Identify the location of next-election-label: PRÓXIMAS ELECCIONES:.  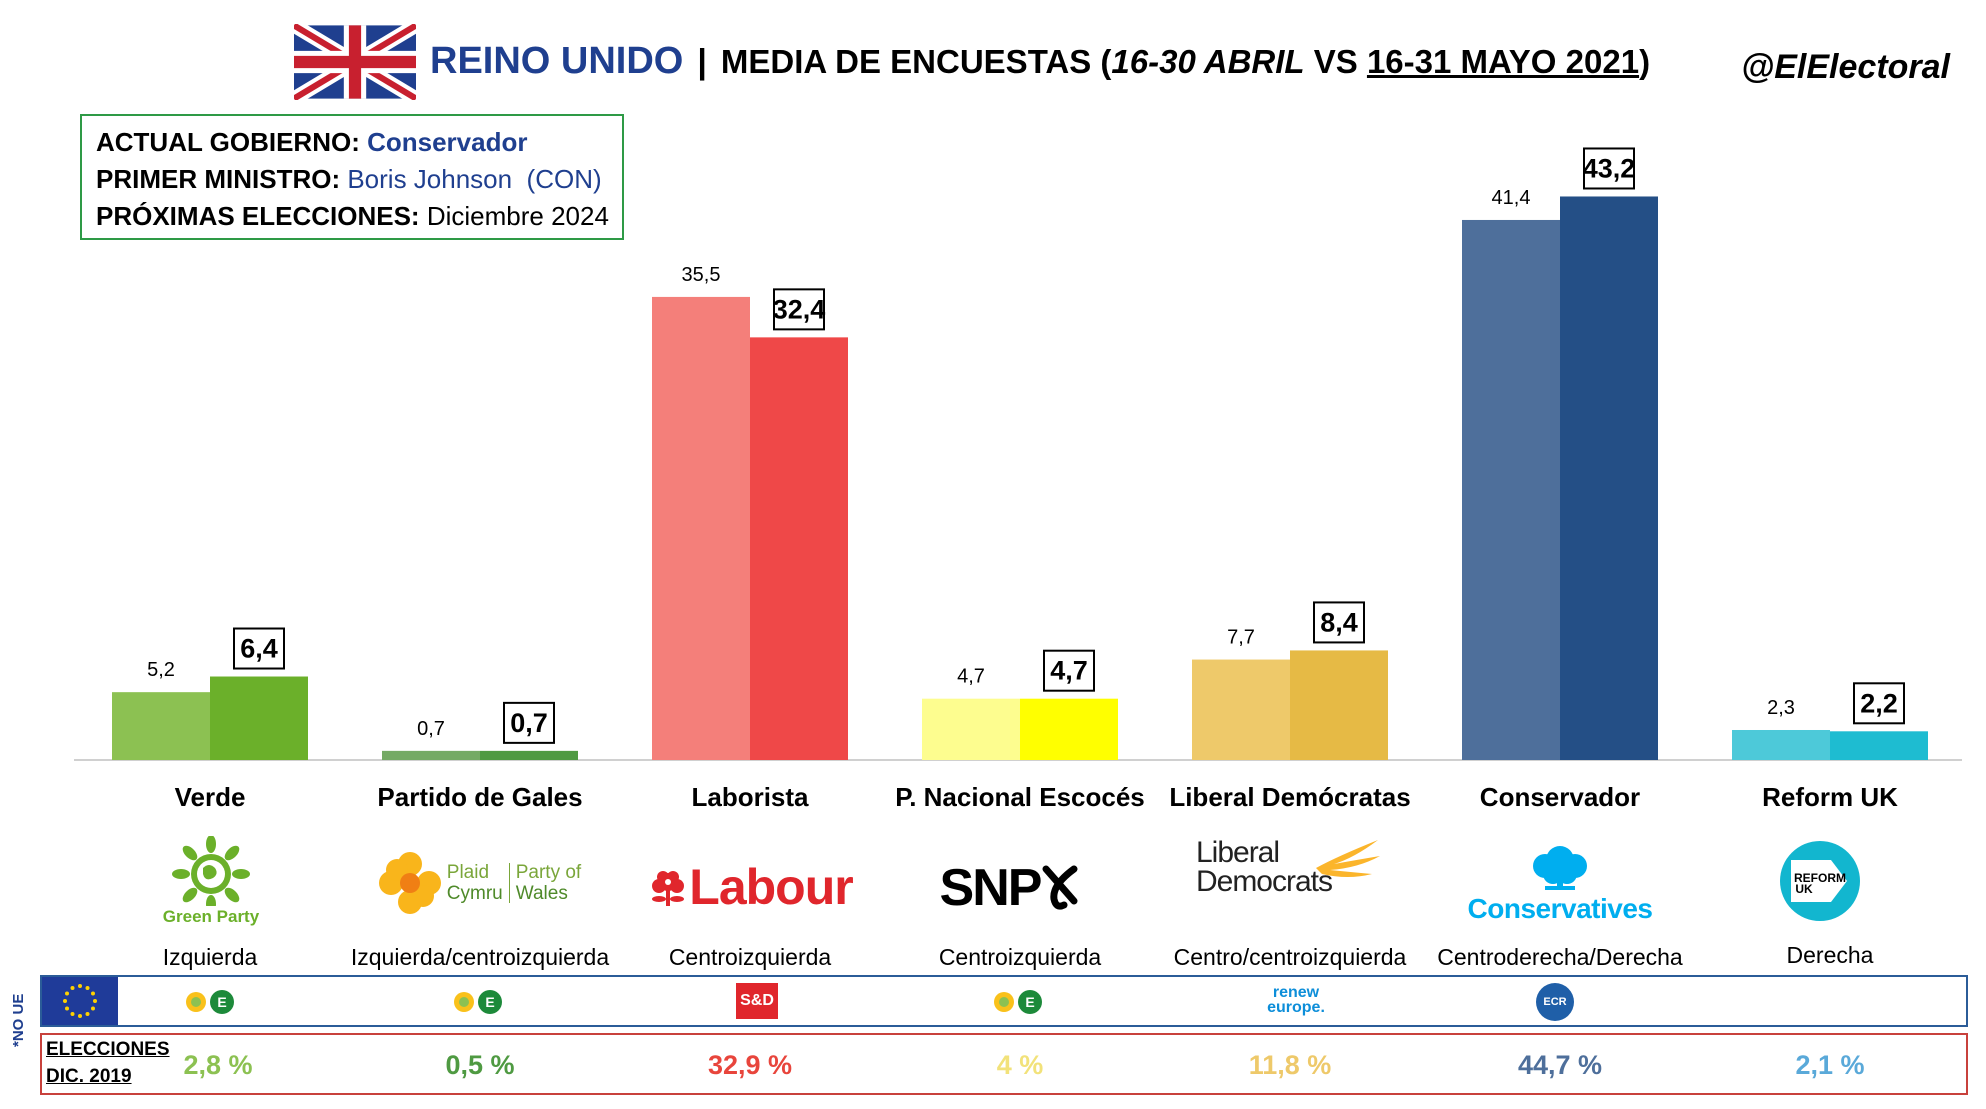
(258, 216).